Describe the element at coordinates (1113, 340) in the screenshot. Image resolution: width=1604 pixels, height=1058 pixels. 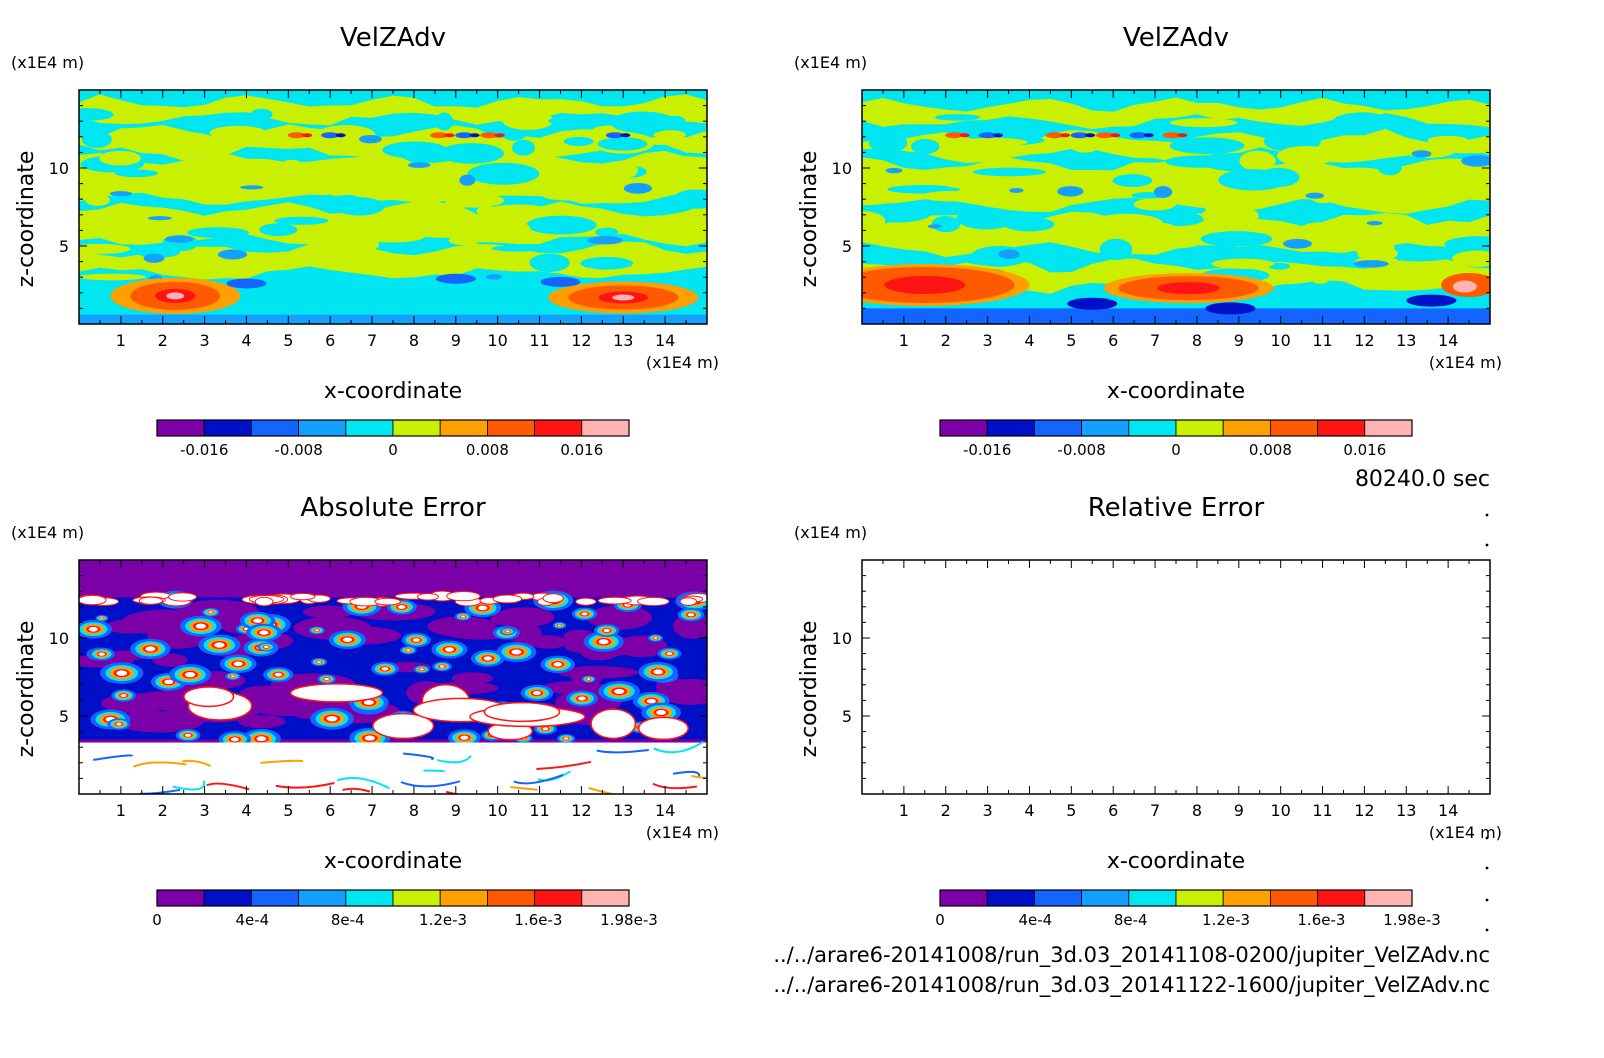
I see `x-tick-label: 6` at that location.